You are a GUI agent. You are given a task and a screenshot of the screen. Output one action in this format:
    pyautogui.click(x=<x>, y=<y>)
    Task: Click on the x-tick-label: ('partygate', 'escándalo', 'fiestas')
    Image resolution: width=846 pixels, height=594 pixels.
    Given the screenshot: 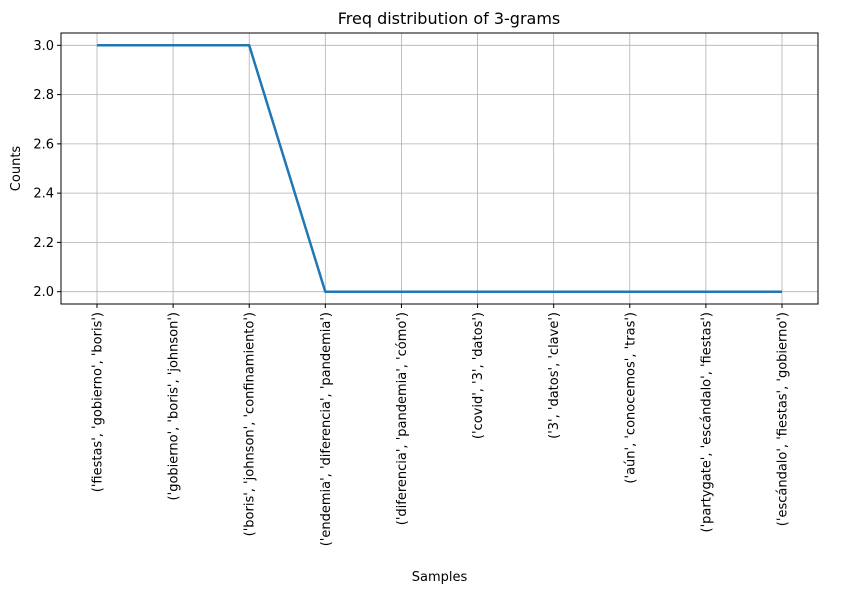 What is the action you would take?
    pyautogui.click(x=706, y=422)
    